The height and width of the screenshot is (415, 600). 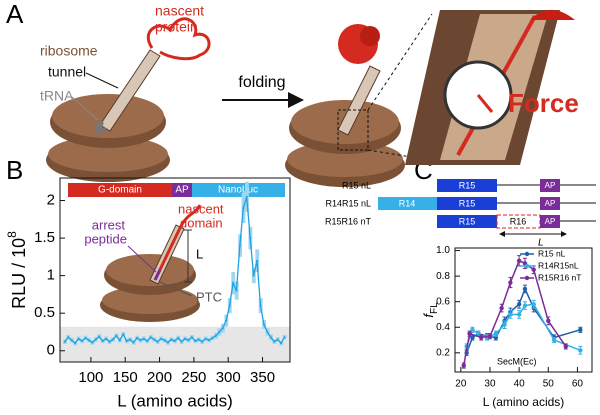 I want to click on y-axis-label-sup: 8, so click(x=12, y=234).